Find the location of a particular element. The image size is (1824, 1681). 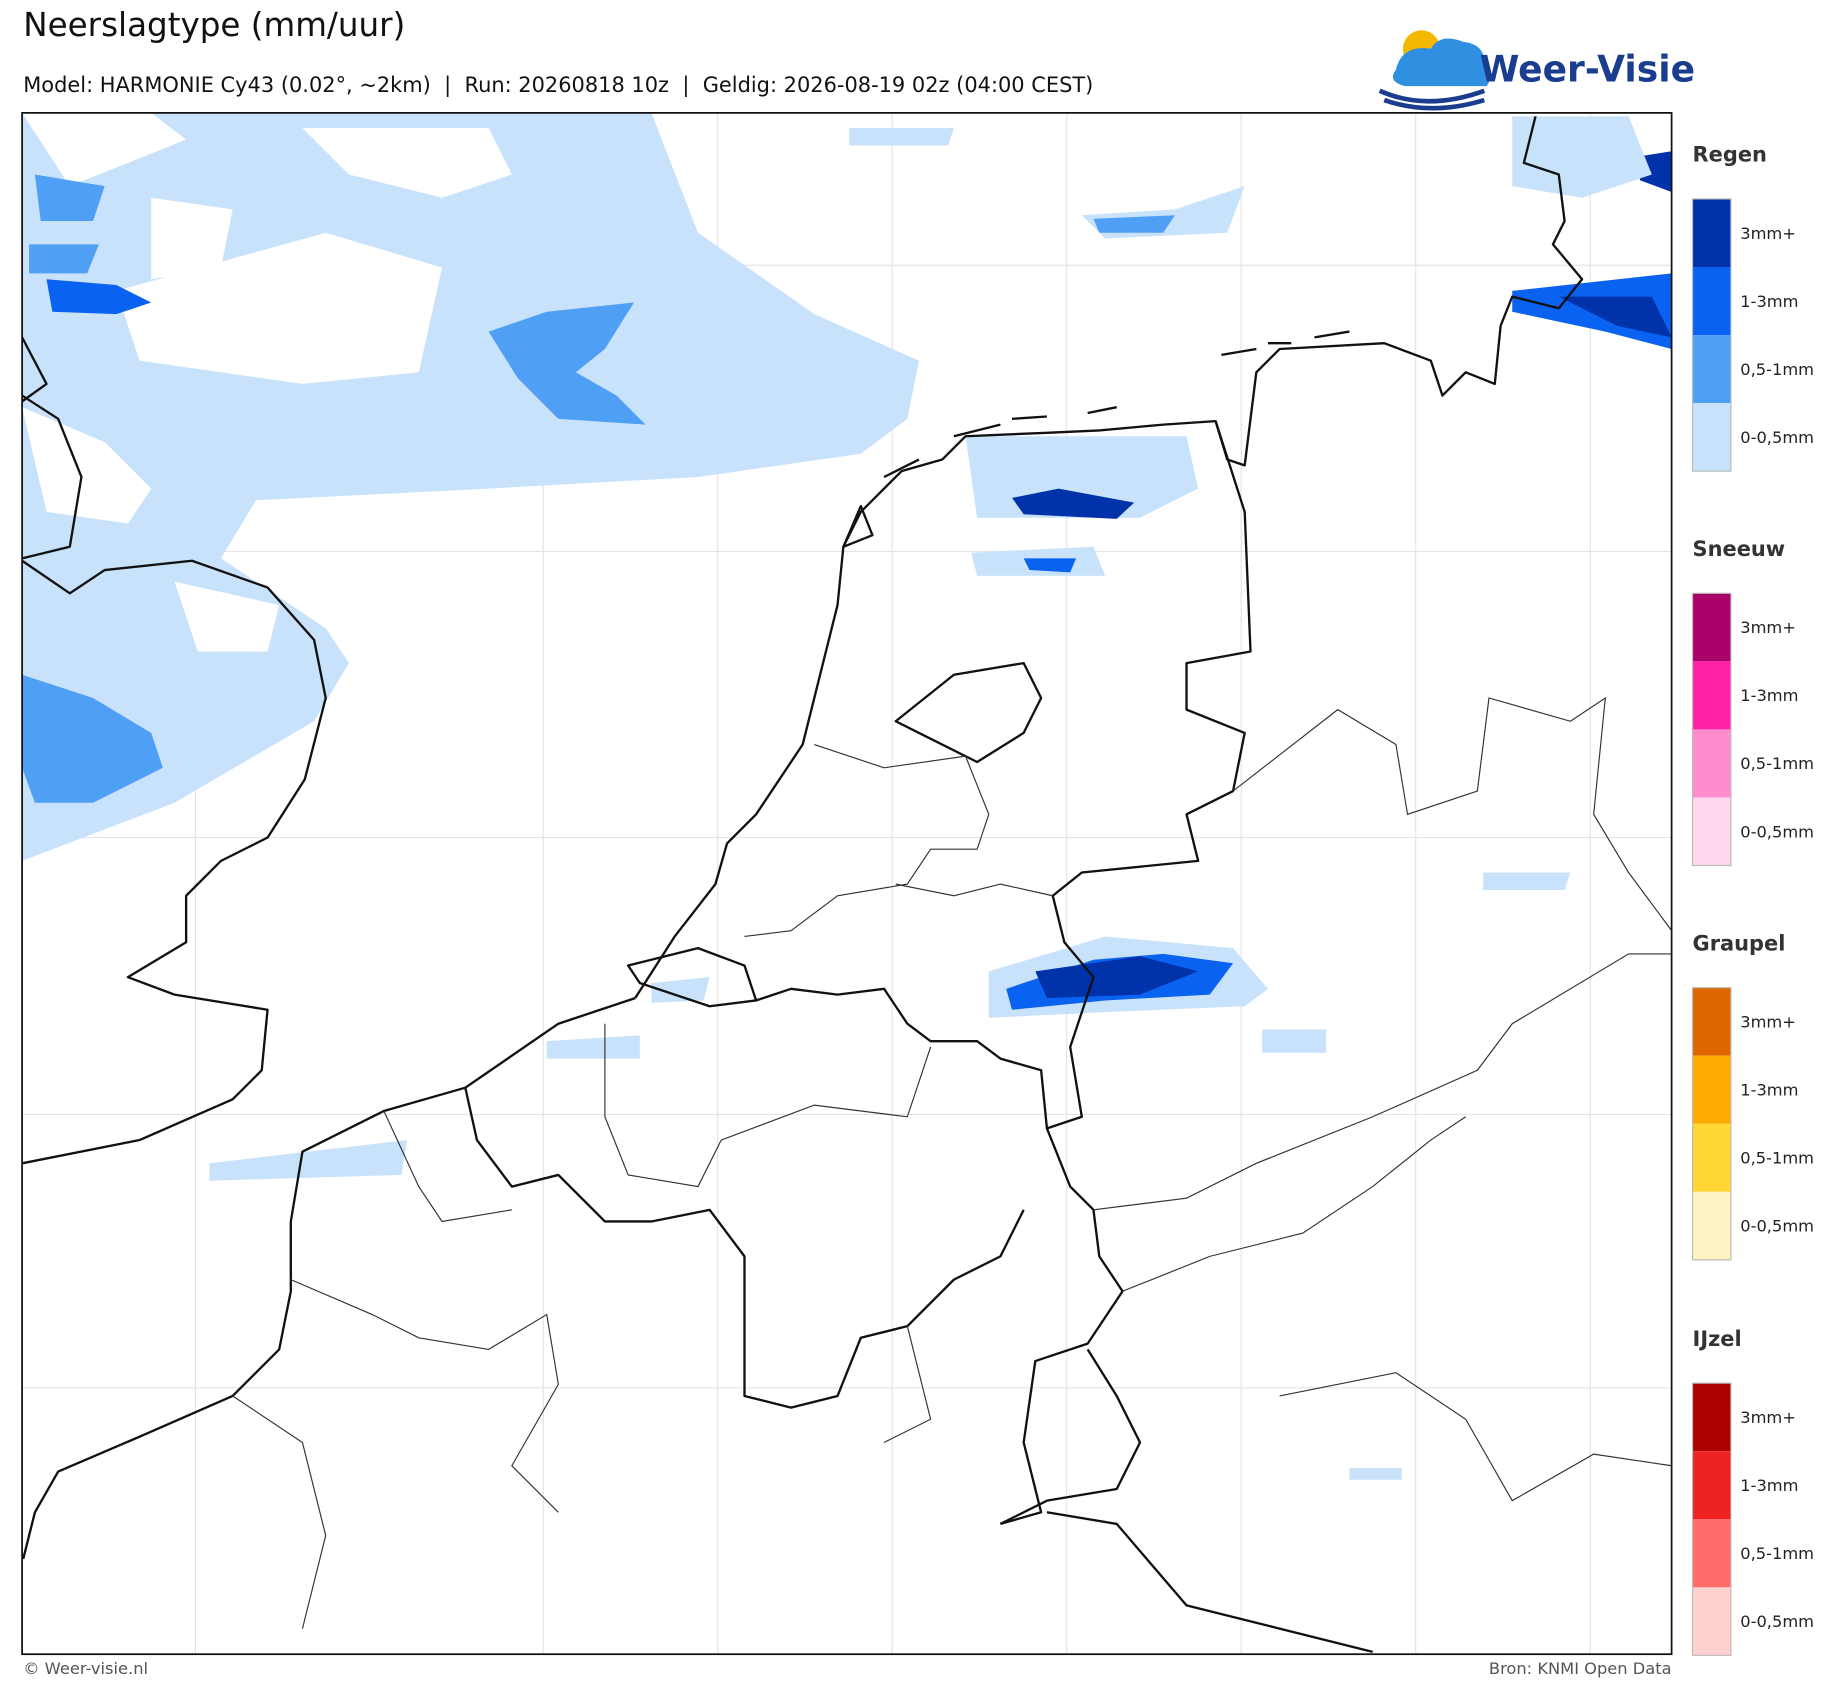

wadden-islands is located at coordinates (1096, 439).